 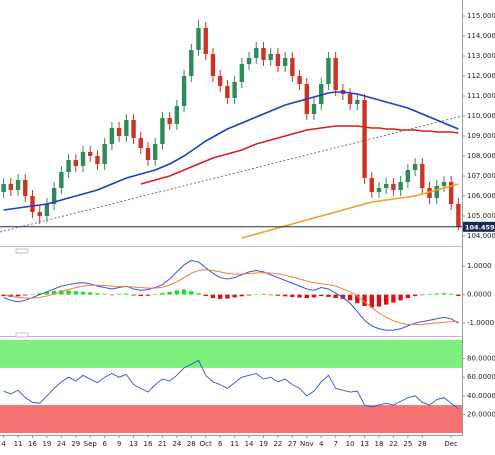 I want to click on x-tick-label: 10, so click(x=350, y=444).